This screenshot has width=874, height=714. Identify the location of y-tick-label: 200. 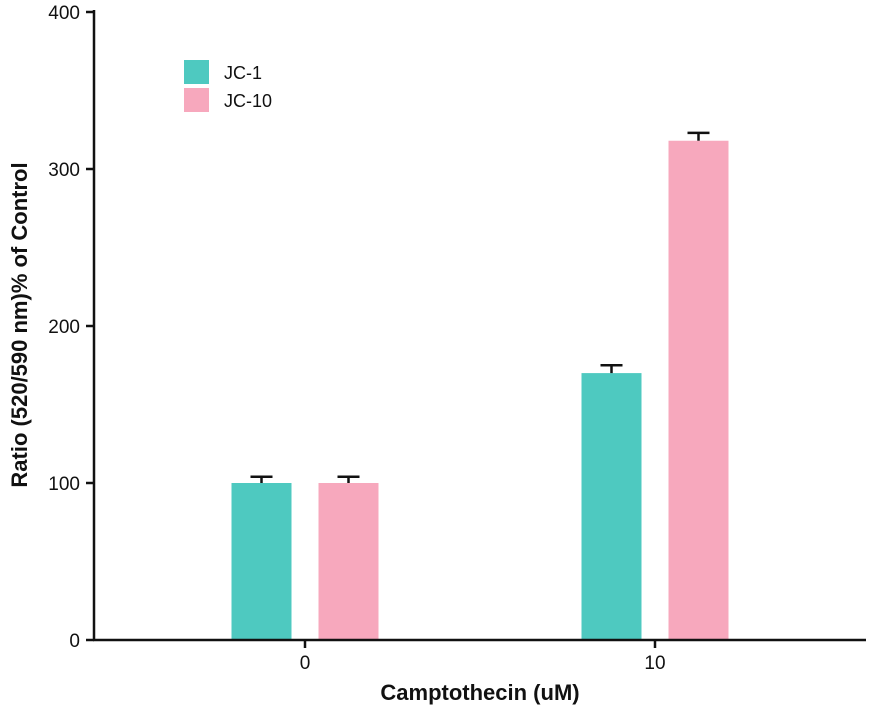
(64, 327).